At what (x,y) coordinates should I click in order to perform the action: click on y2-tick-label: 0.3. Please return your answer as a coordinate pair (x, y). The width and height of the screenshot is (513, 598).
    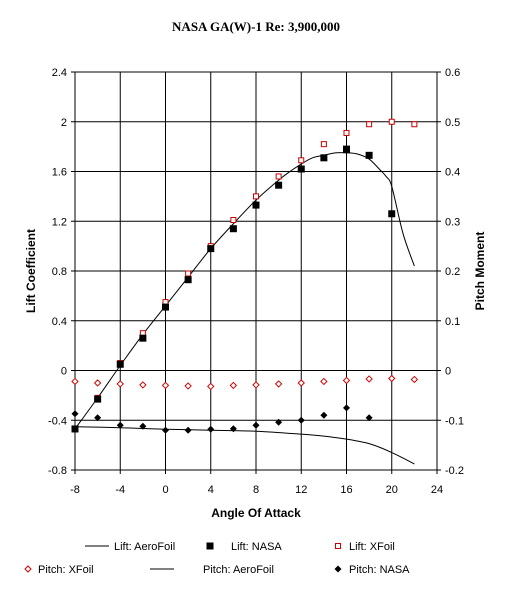
    Looking at the image, I should click on (452, 222).